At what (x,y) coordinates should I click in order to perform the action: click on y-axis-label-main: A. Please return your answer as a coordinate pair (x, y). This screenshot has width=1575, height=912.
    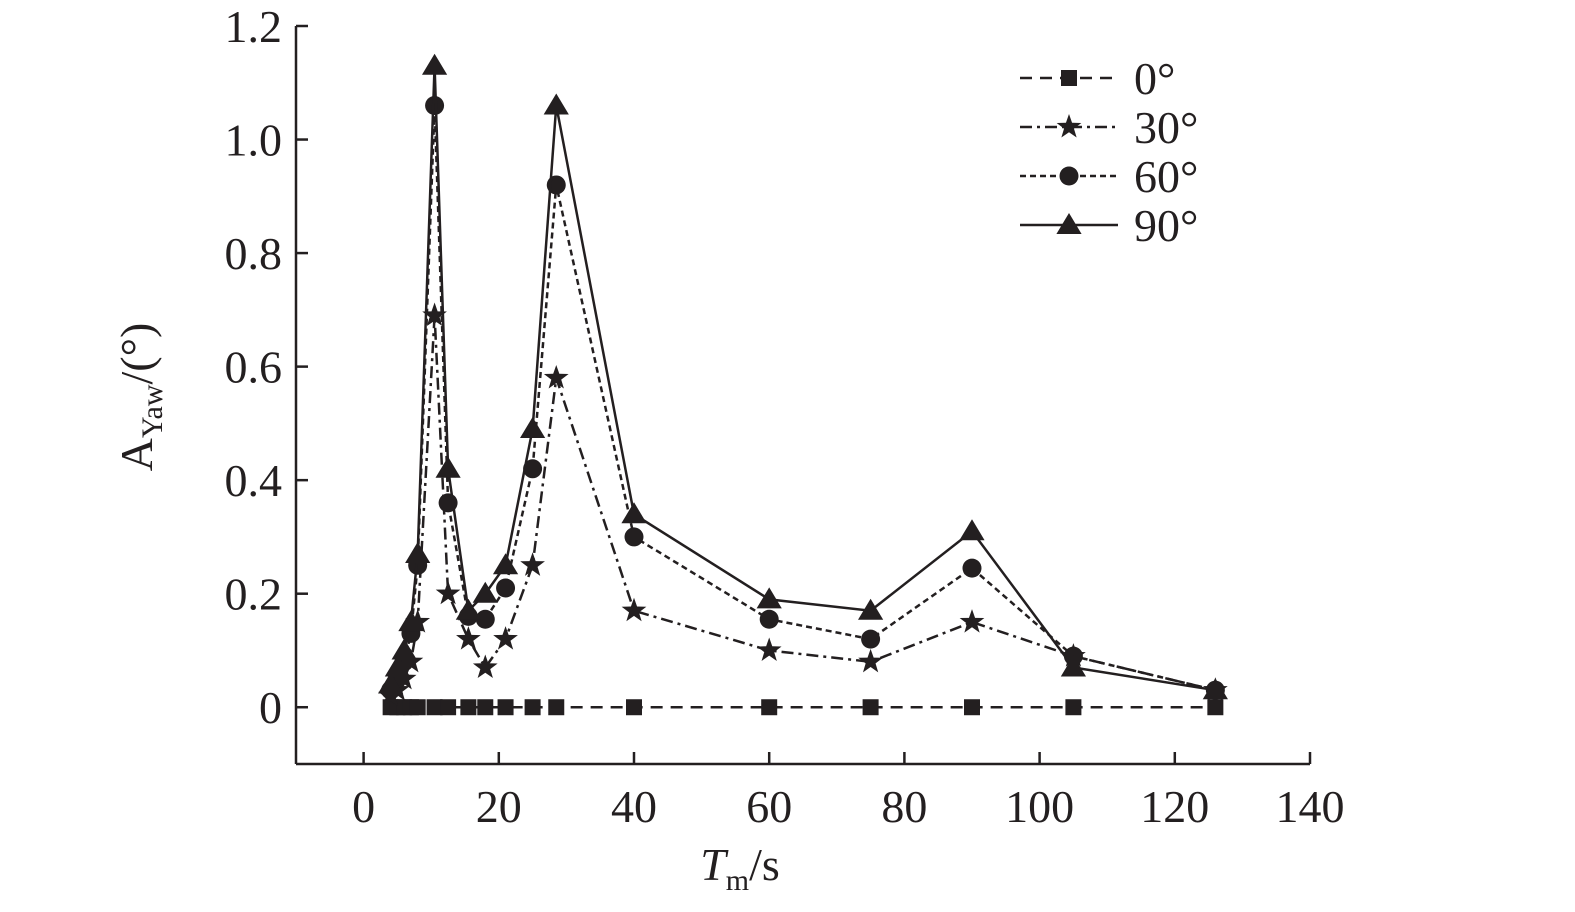
    Looking at the image, I should click on (136, 454).